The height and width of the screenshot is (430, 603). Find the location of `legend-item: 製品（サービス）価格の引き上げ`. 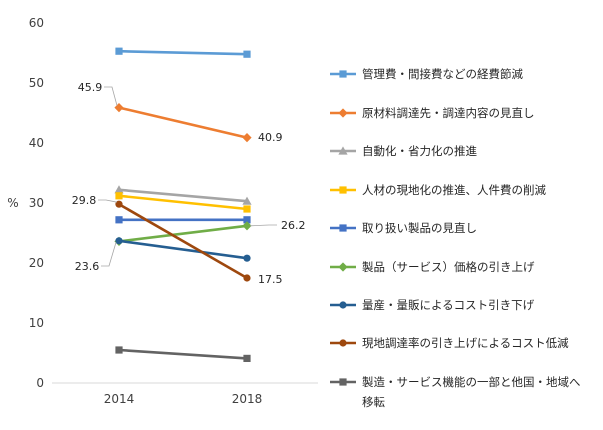

legend-item: 製品（サービス）価格の引き上げ is located at coordinates (432, 267).